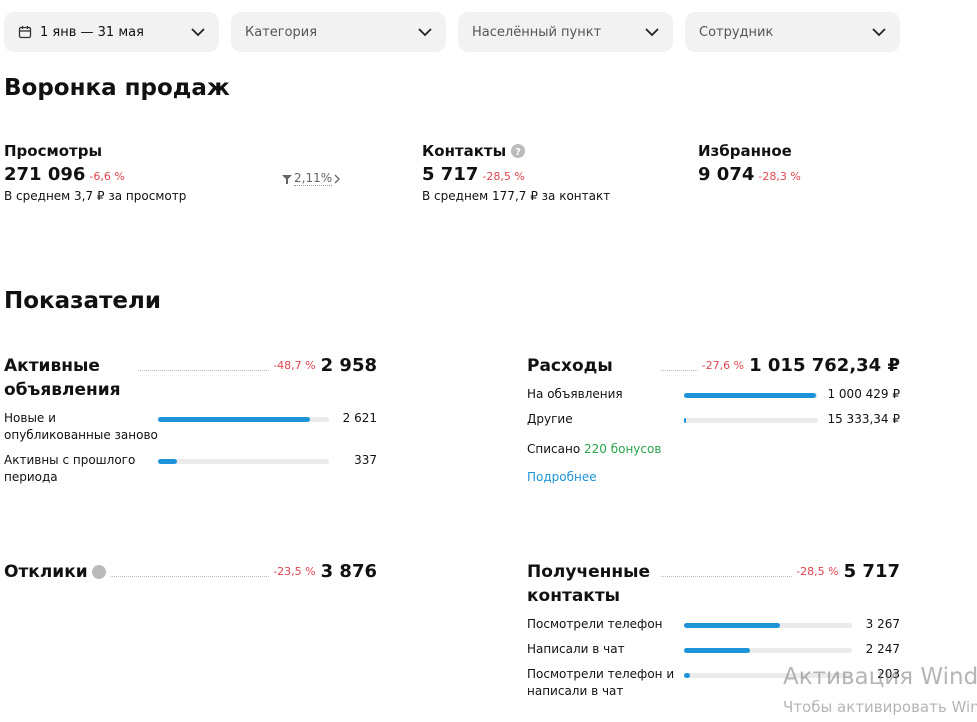 The width and height of the screenshot is (977, 722). What do you see at coordinates (601, 682) in the screenshot?
I see `row-label: Посмотрели телефон и написали в чат` at bounding box center [601, 682].